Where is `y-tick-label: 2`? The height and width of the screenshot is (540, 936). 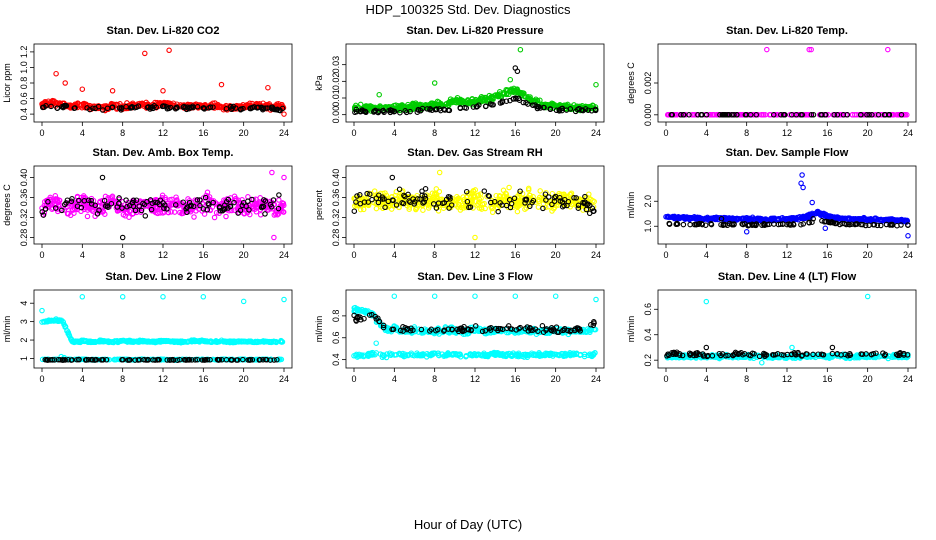 y-tick-label: 2 is located at coordinates (24, 340).